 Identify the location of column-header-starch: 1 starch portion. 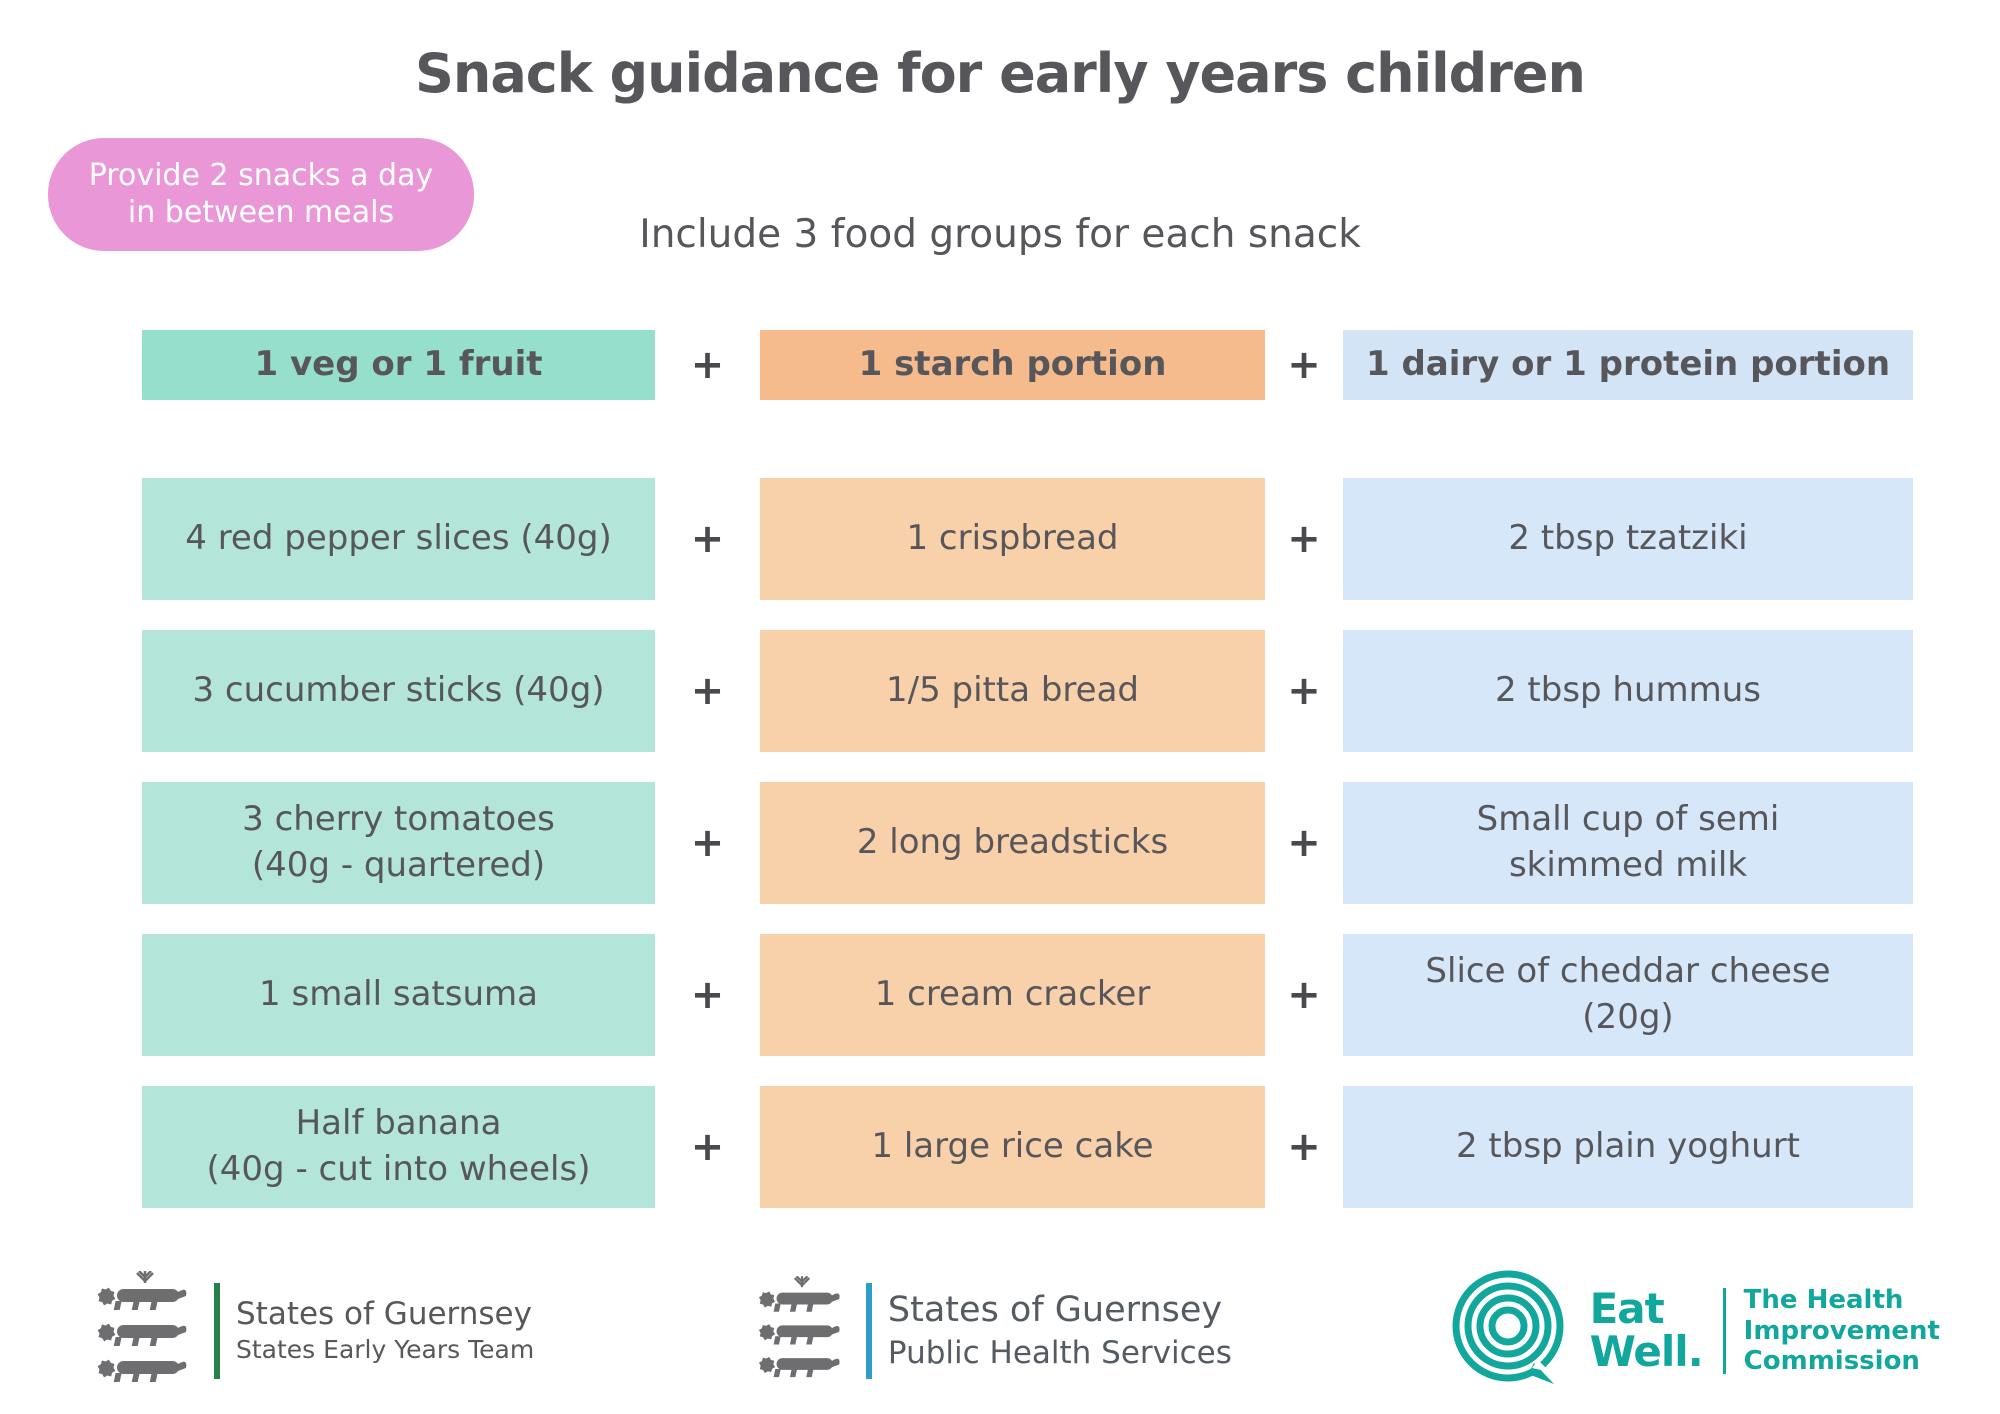
(1012, 365).